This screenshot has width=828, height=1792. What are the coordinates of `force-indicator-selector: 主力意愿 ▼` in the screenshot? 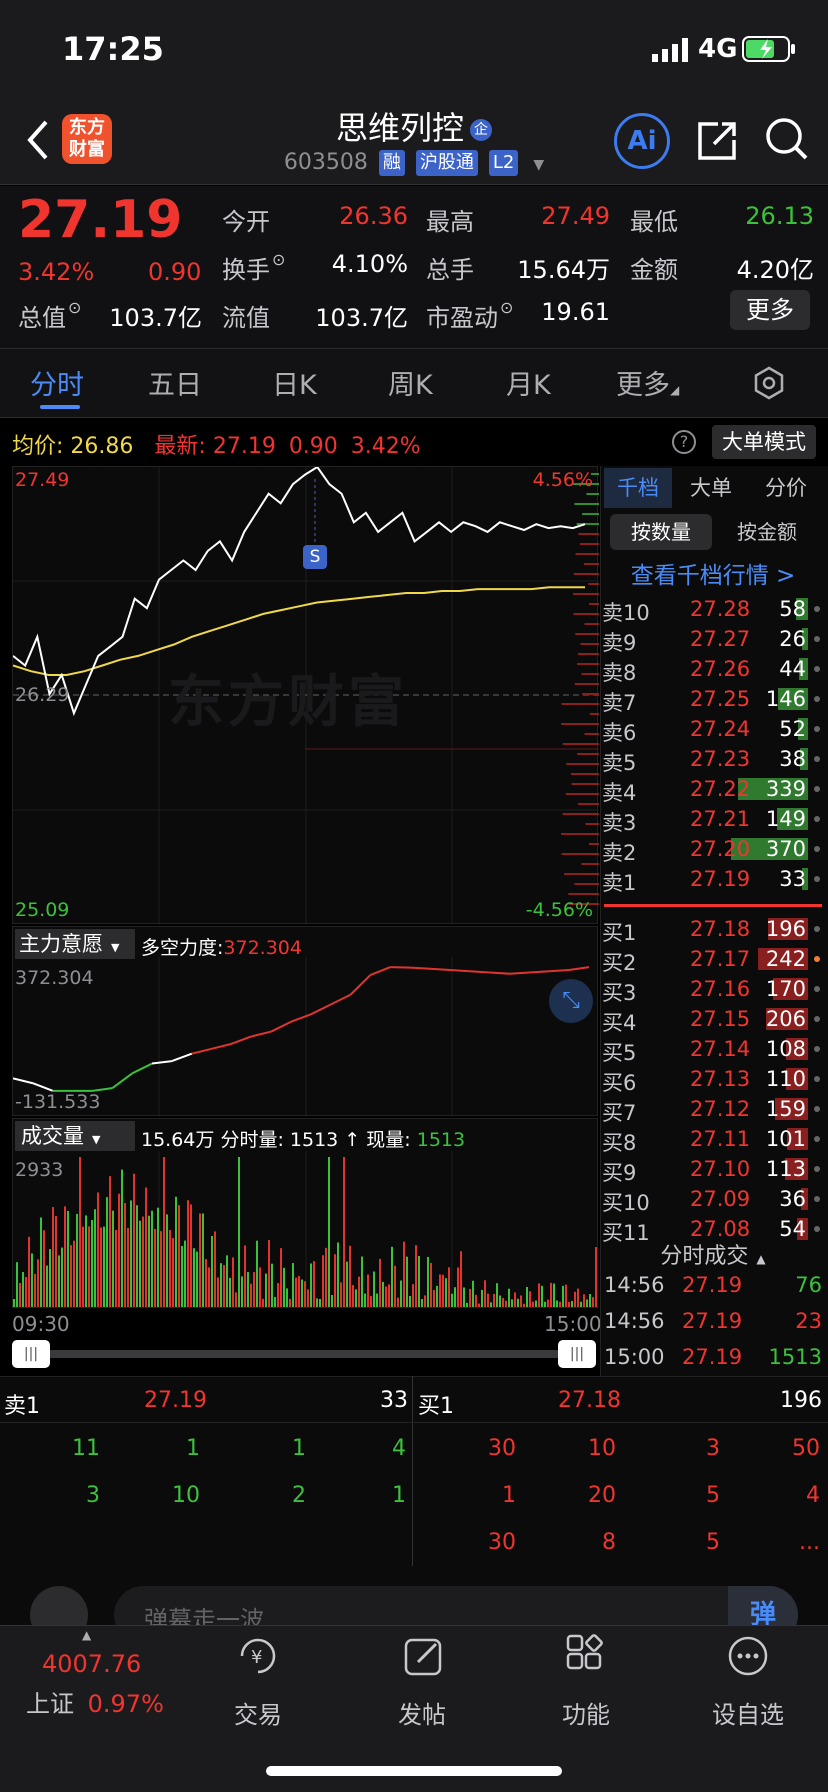 It's located at (75, 944).